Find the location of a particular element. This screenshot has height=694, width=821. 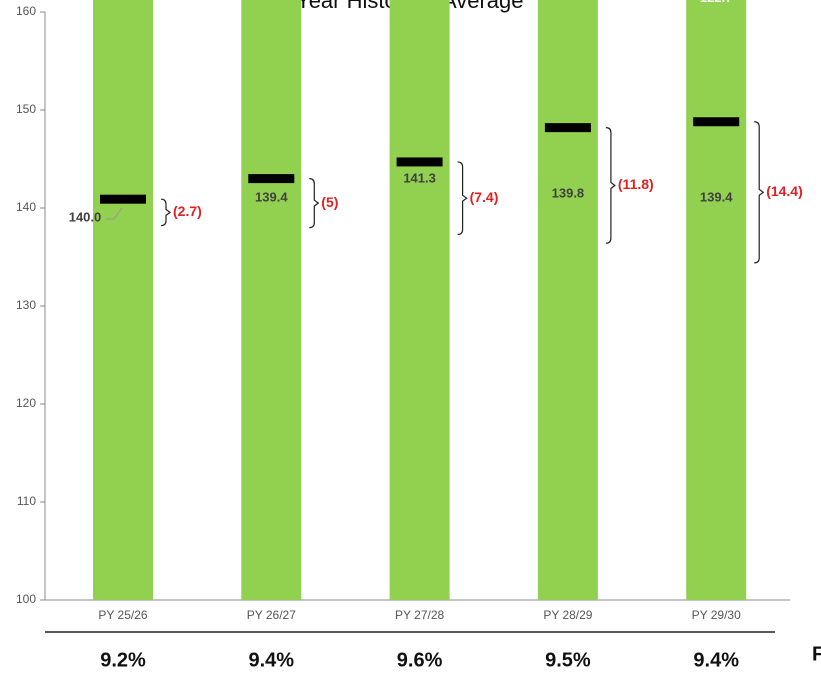

x-tick-label: PY 27/28 is located at coordinates (419, 615).